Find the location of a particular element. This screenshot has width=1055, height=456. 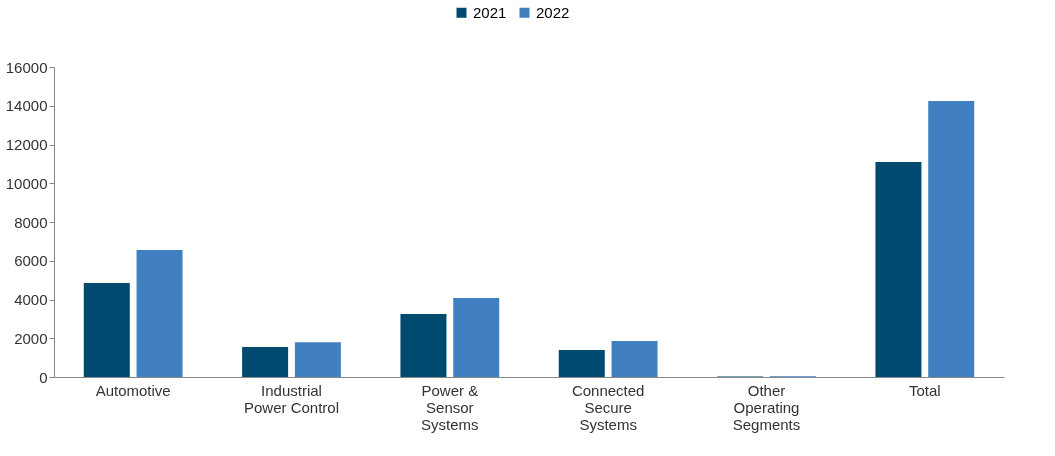

x-tick-label: Automotive is located at coordinates (133, 390).